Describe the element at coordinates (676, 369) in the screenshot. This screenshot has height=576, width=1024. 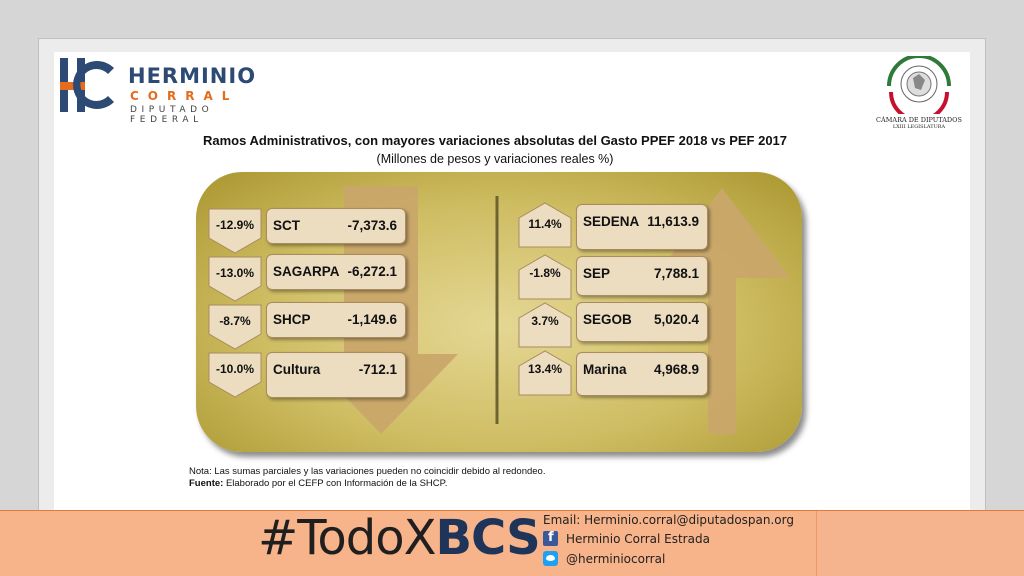
I see `item-value: 4,968.9` at that location.